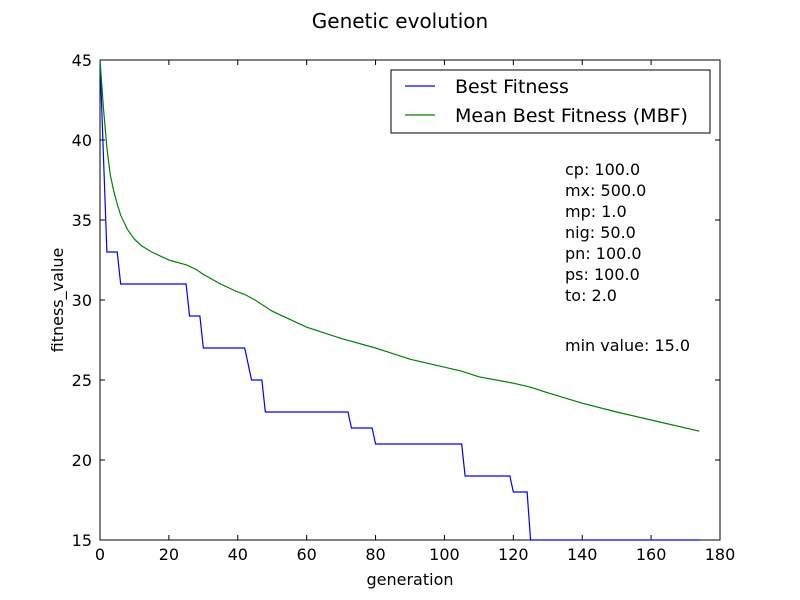  What do you see at coordinates (238, 554) in the screenshot?
I see `x-tick-label: 40` at bounding box center [238, 554].